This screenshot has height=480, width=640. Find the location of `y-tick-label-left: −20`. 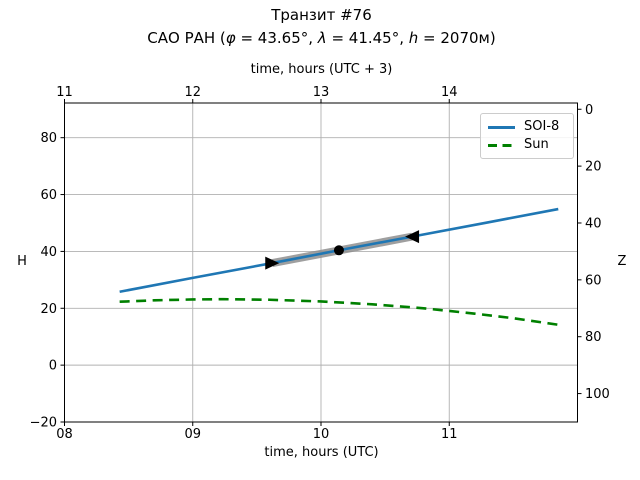

y-tick-label-left: −20 is located at coordinates (43, 423).